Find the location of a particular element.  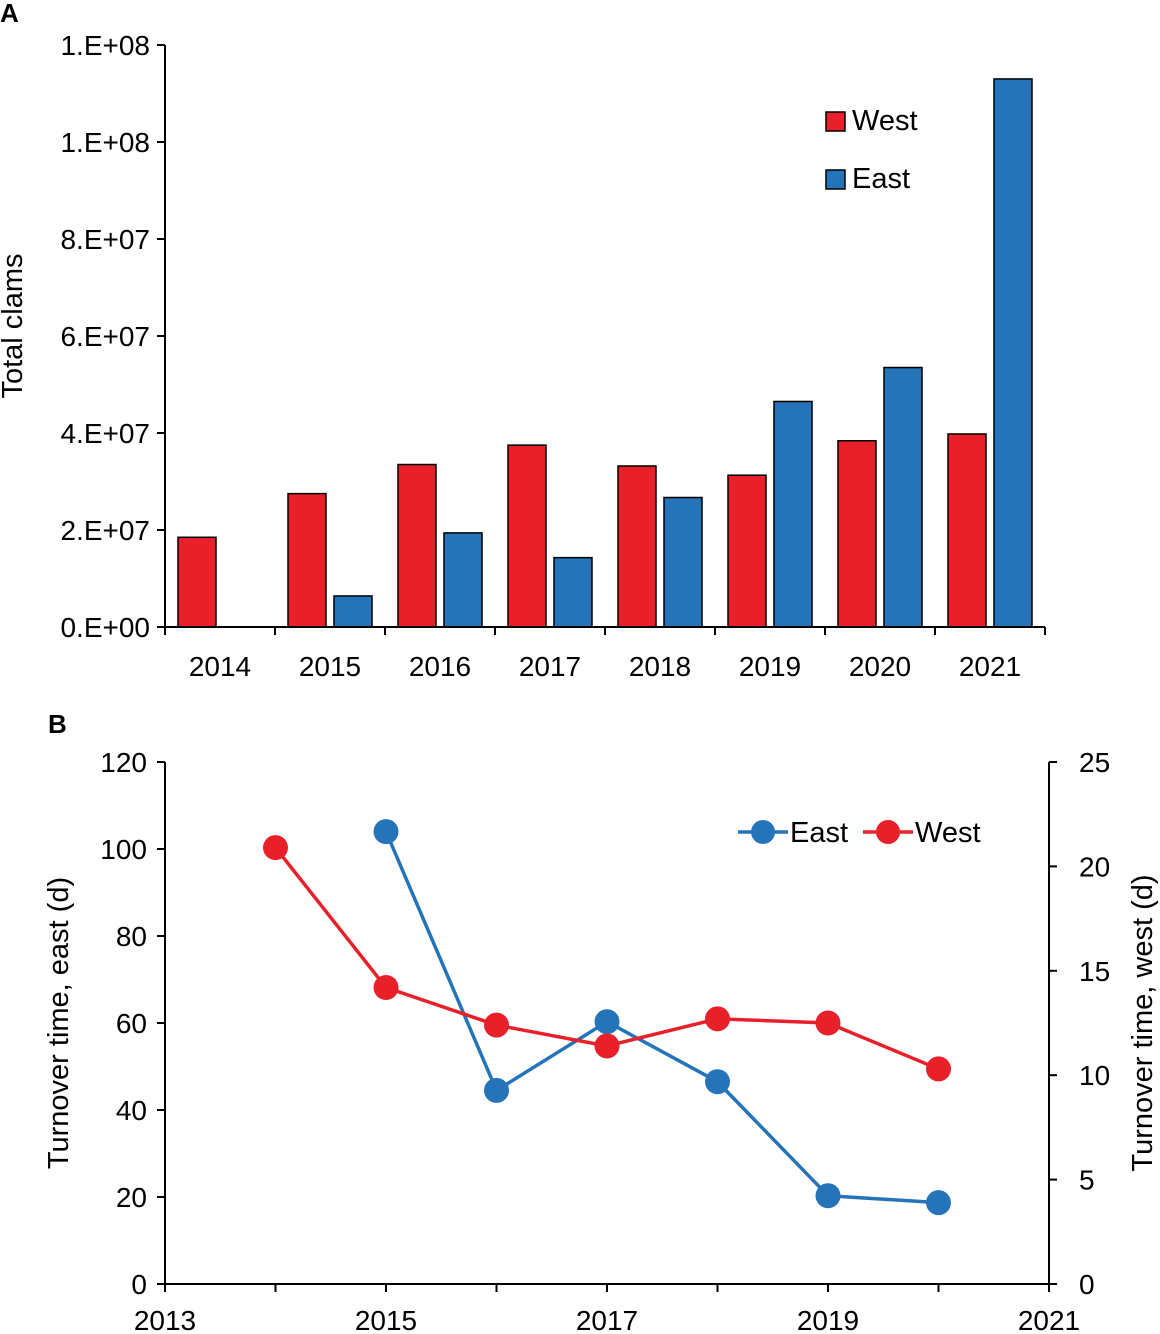

b-right-y-tick-label: 10 is located at coordinates (1094, 1075).